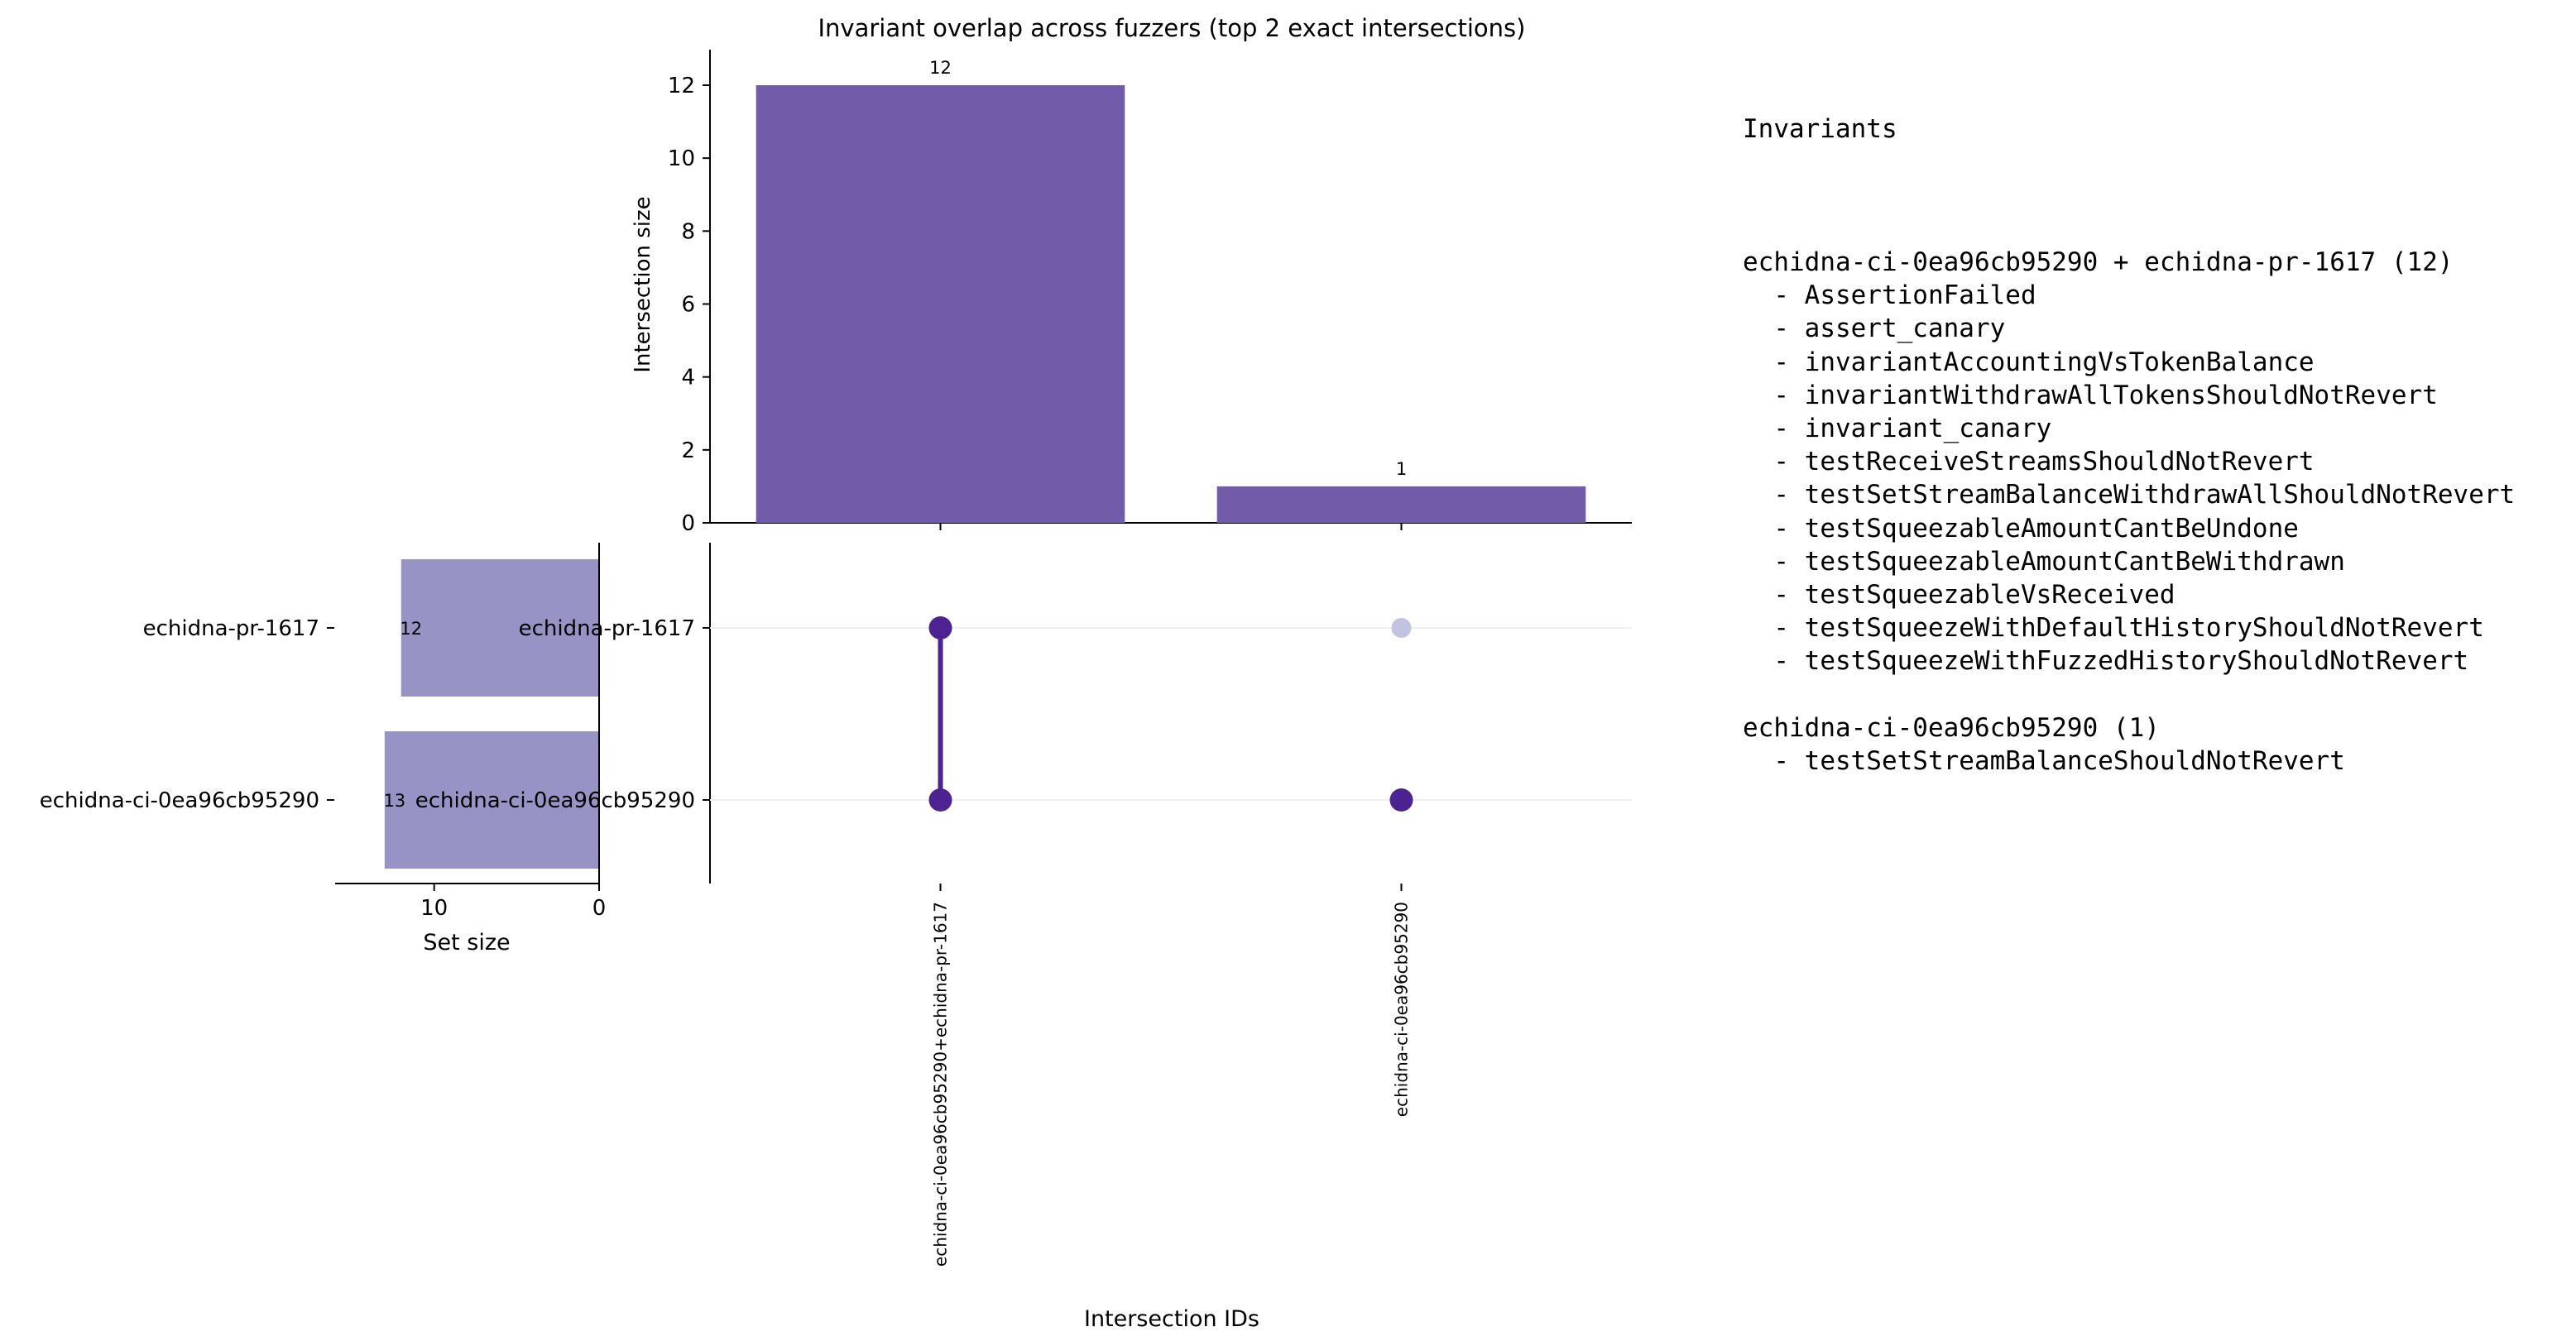 Image resolution: width=2576 pixels, height=1341 pixels. I want to click on membership-matrix, so click(1167, 717).